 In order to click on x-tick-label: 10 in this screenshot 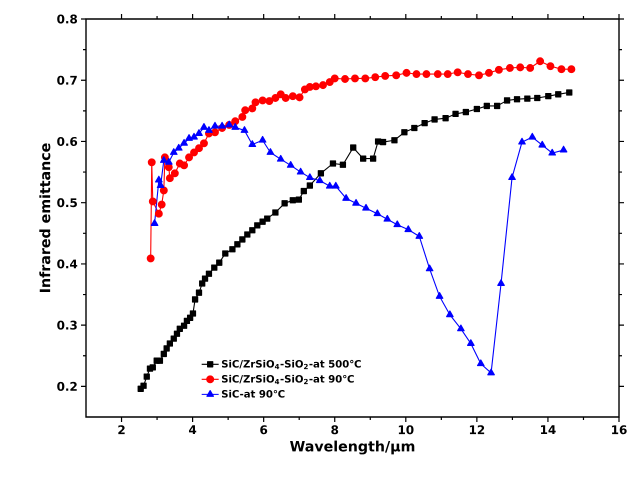, I will do `click(406, 429)`.